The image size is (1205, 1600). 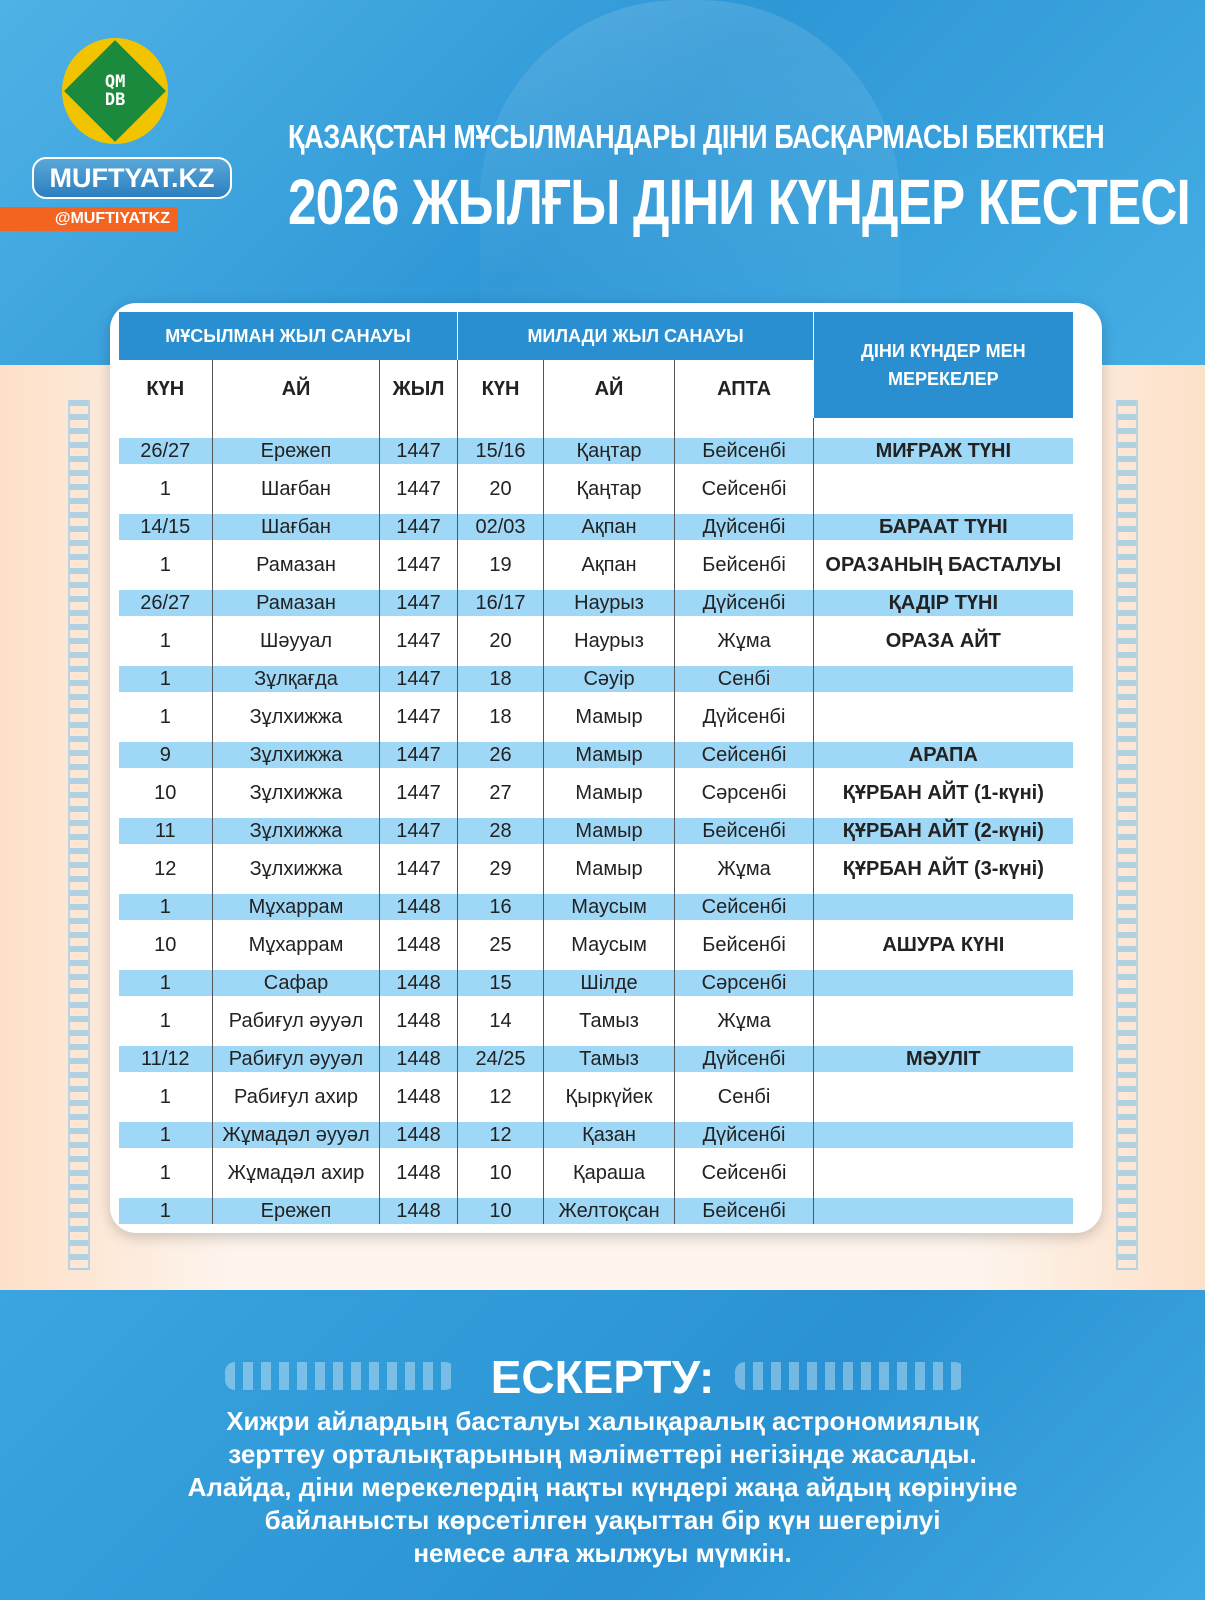 I want to click on table-row: 1 Шәууал 1447 20 Наурыз Жұма ОРАЗА АЙТ, so click(x=595, y=641).